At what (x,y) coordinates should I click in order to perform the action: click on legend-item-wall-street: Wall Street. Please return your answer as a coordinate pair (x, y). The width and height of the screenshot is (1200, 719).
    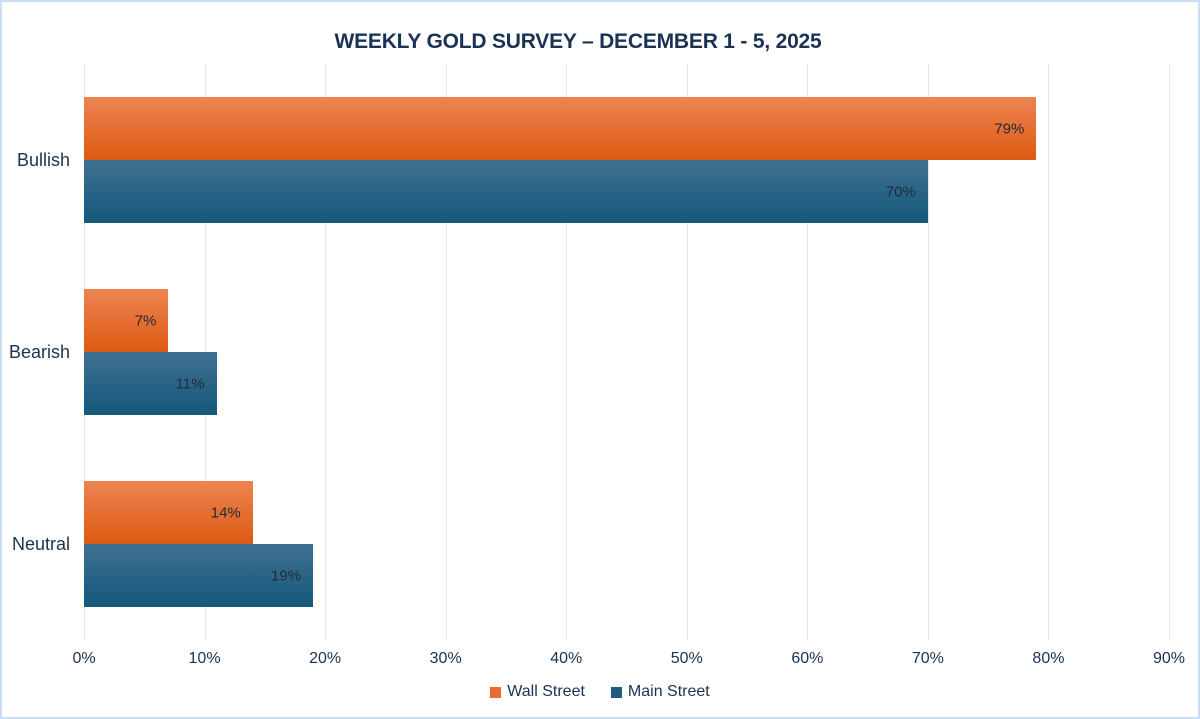
    Looking at the image, I should click on (537, 692).